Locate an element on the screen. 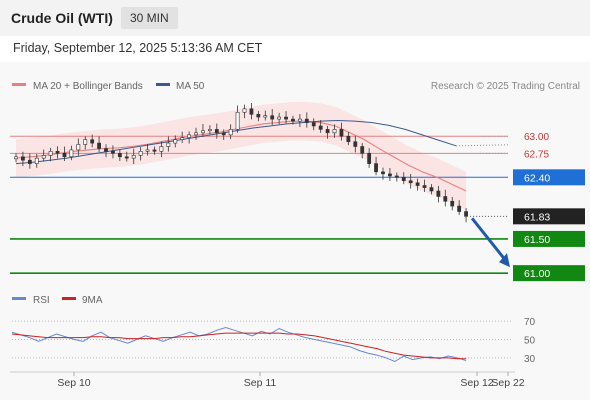  credit-text: Research © 2025 Trading Central is located at coordinates (505, 86).